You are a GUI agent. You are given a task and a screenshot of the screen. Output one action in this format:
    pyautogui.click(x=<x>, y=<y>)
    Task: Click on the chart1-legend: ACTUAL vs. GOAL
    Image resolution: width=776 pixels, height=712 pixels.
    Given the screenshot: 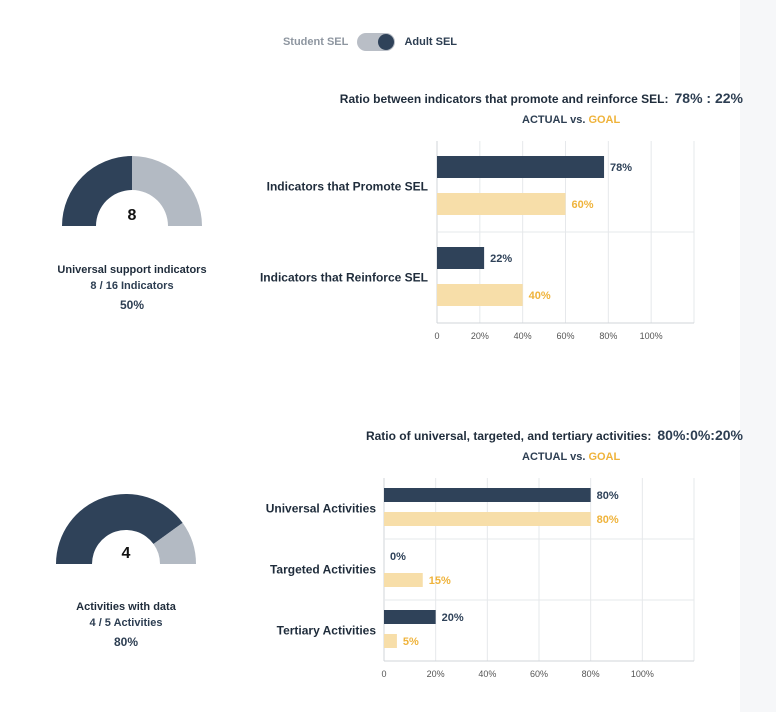 What is the action you would take?
    pyautogui.click(x=571, y=120)
    